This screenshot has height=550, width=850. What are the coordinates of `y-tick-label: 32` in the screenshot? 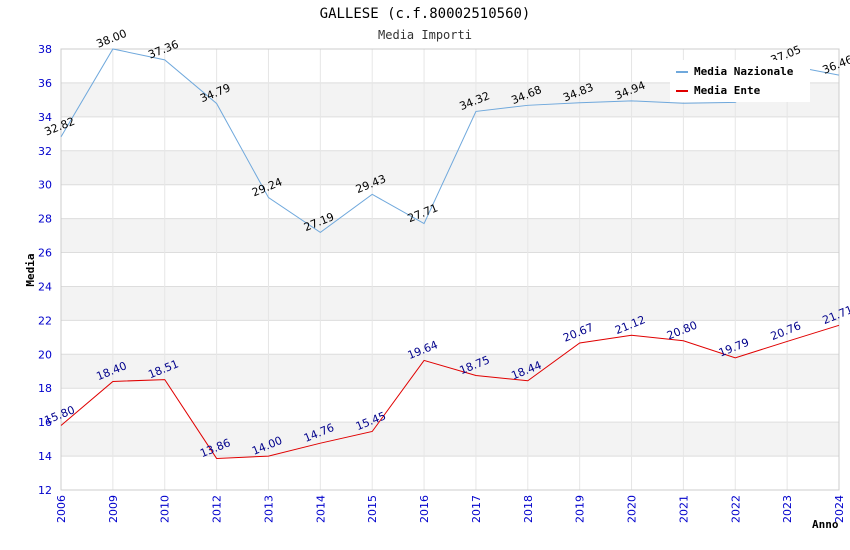 It's located at (45, 151).